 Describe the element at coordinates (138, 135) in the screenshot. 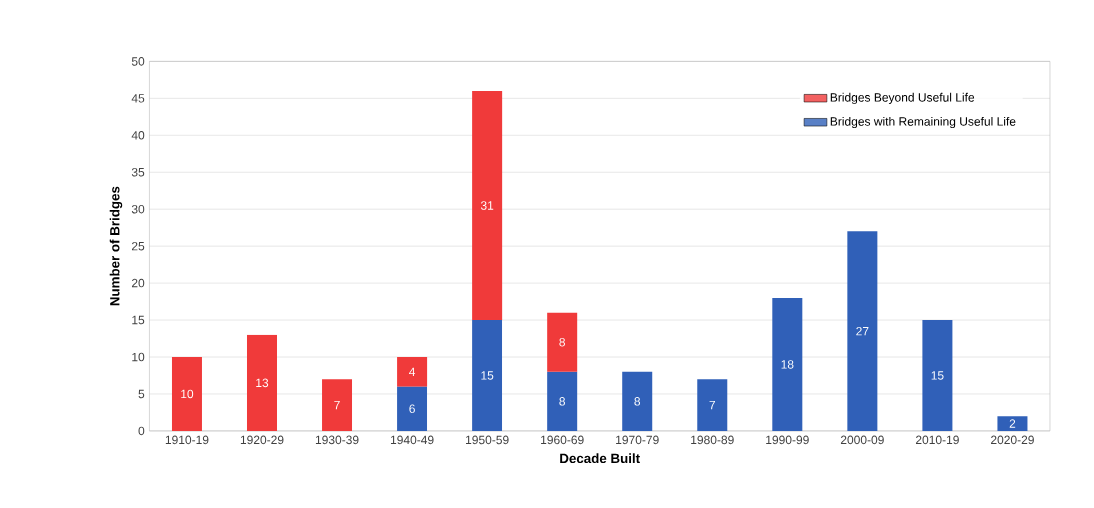

I see `y-tick-label: 40` at that location.